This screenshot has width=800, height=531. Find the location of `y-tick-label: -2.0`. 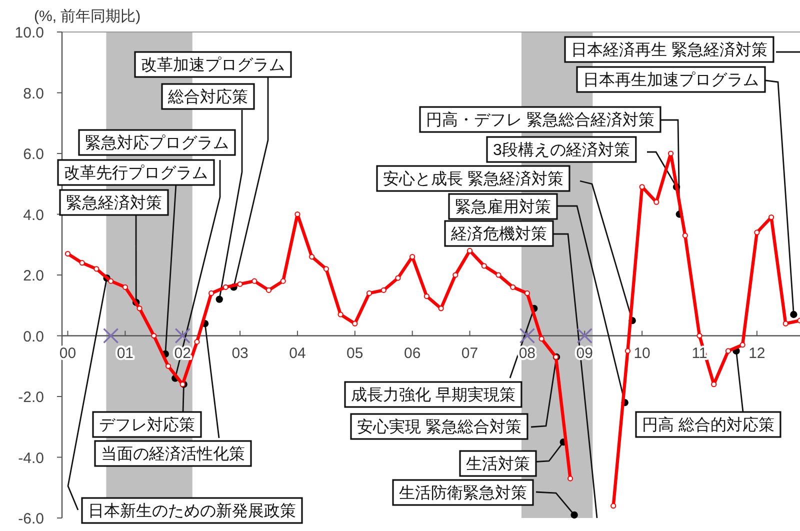

y-tick-label: -2.0 is located at coordinates (31, 397).